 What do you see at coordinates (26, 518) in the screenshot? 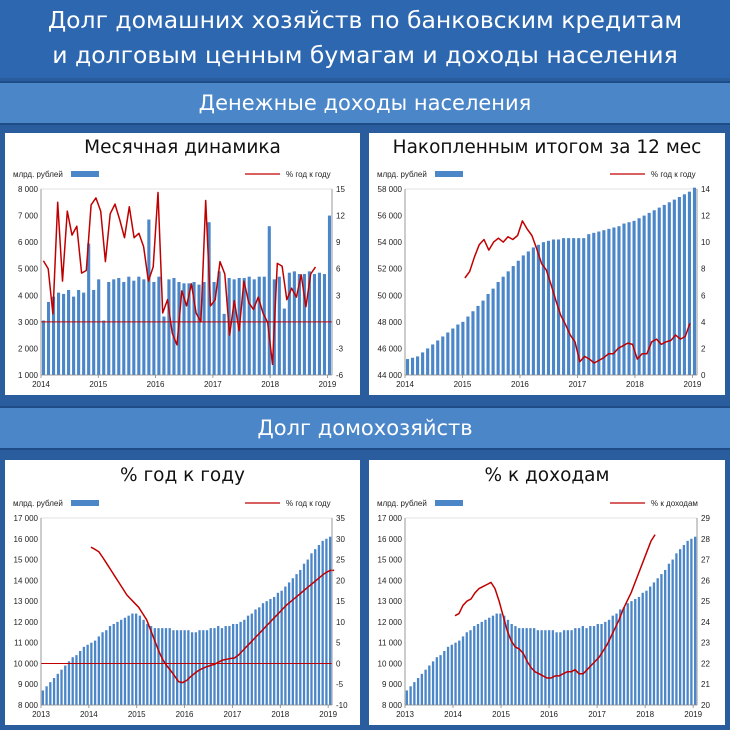
I see `y-left-tick-label: 17 000` at bounding box center [26, 518].